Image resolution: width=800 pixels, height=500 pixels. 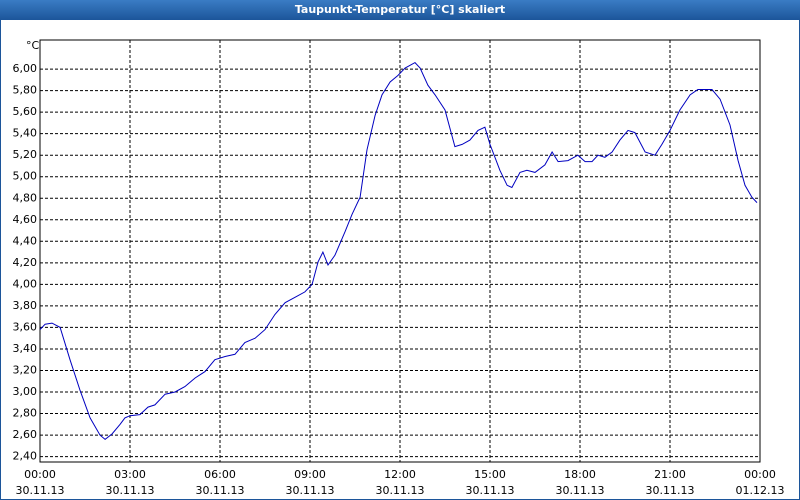 What do you see at coordinates (400, 474) in the screenshot?
I see `x-tick-label: 12:00` at bounding box center [400, 474].